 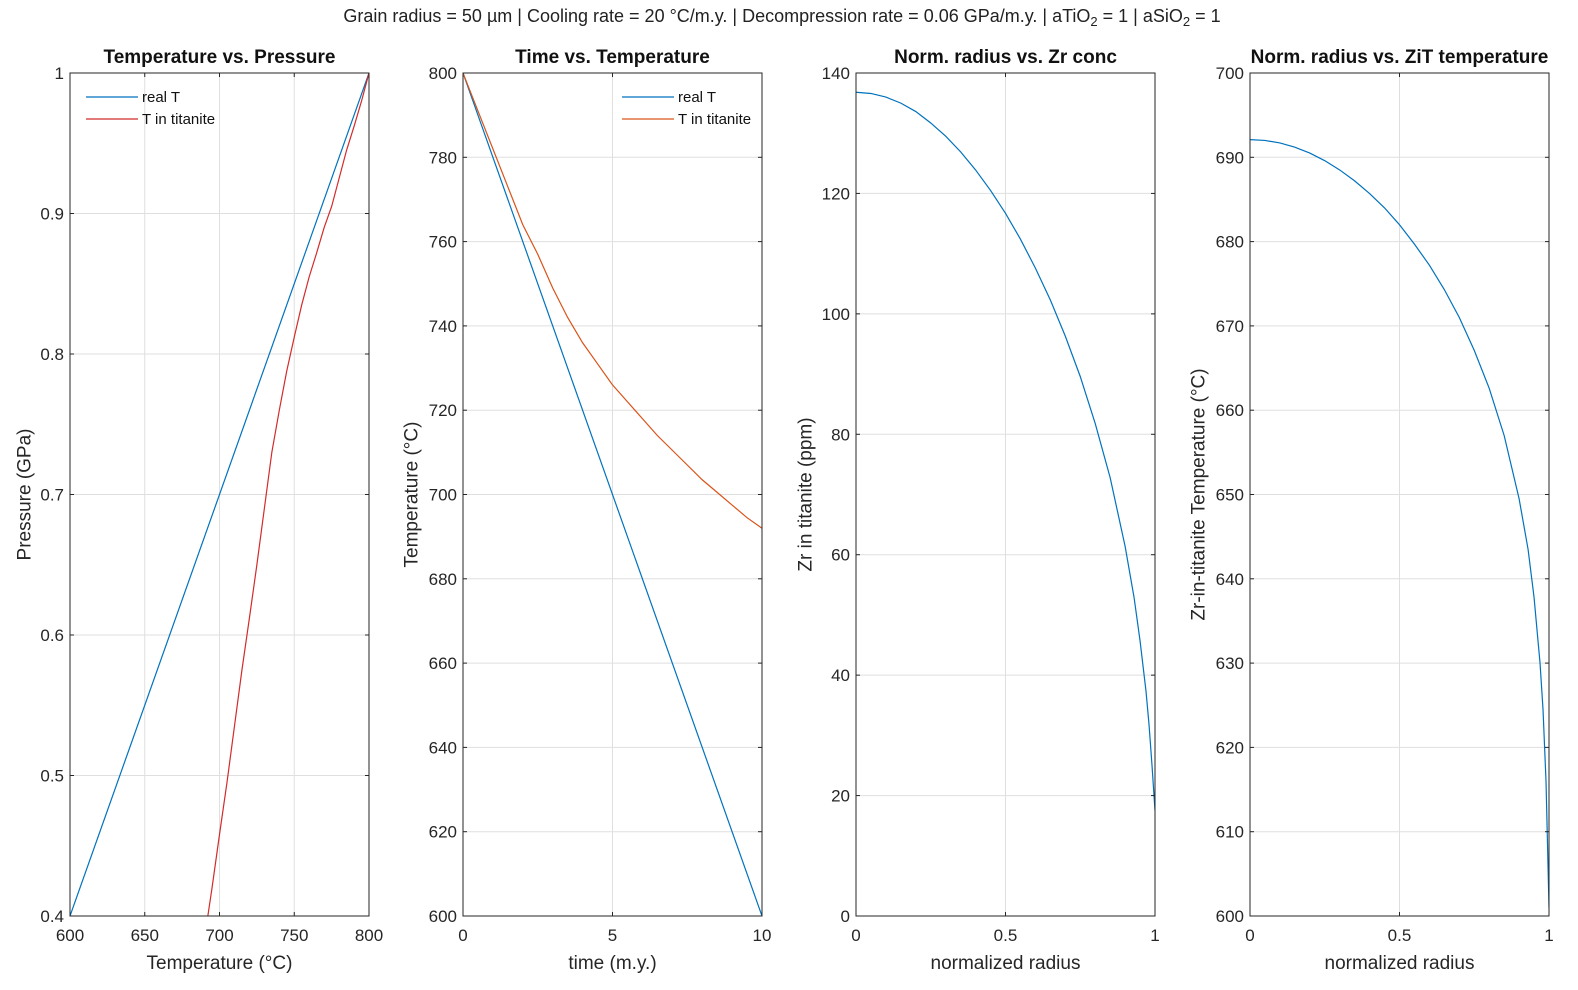 What do you see at coordinates (762, 935) in the screenshot?
I see `x-tick-label: 10` at bounding box center [762, 935].